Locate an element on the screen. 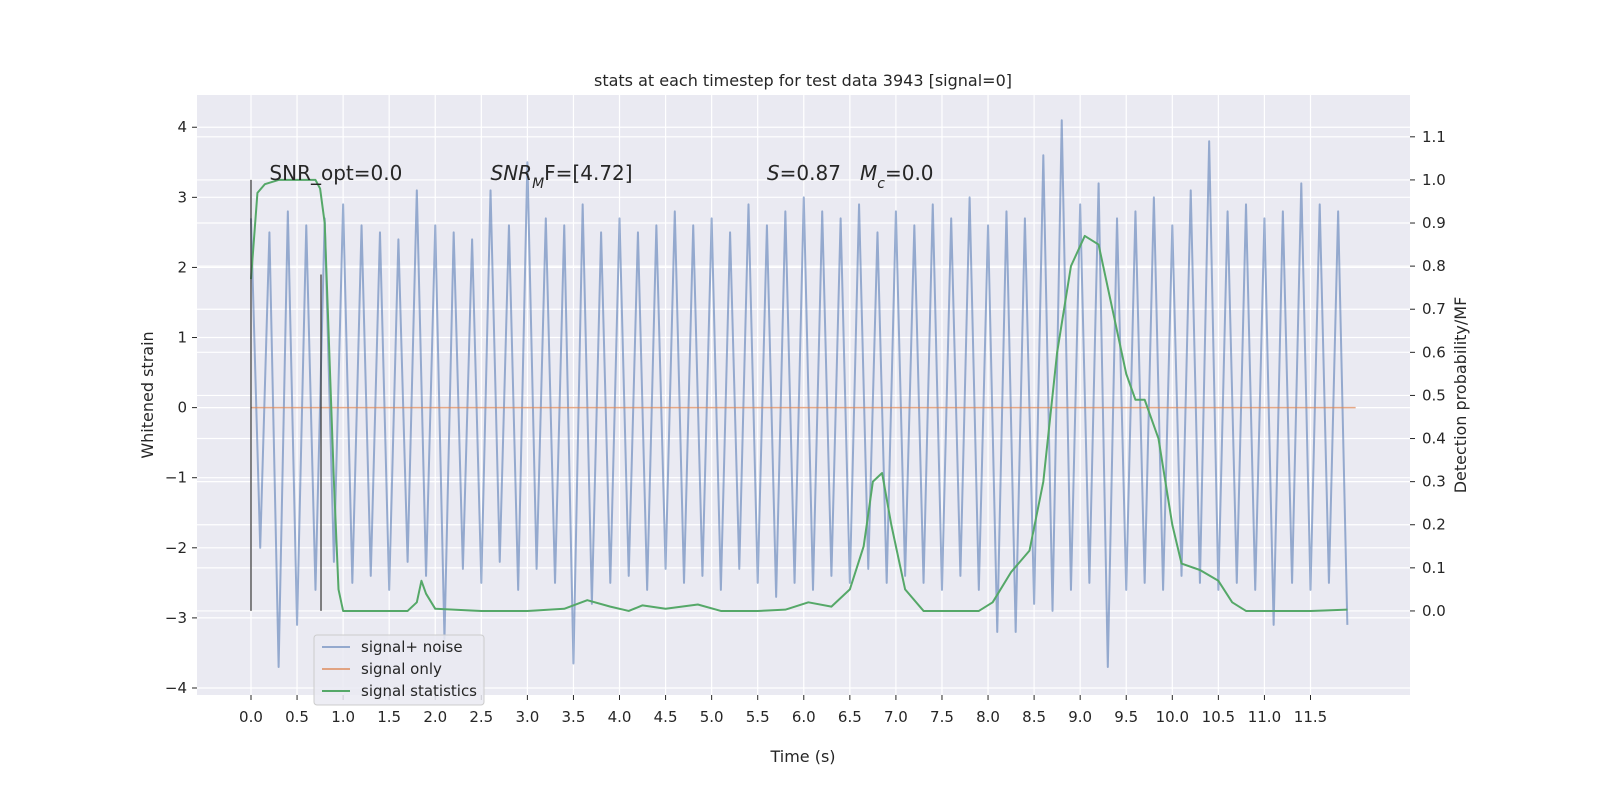  x-tick-label: 3.5 is located at coordinates (574, 717).